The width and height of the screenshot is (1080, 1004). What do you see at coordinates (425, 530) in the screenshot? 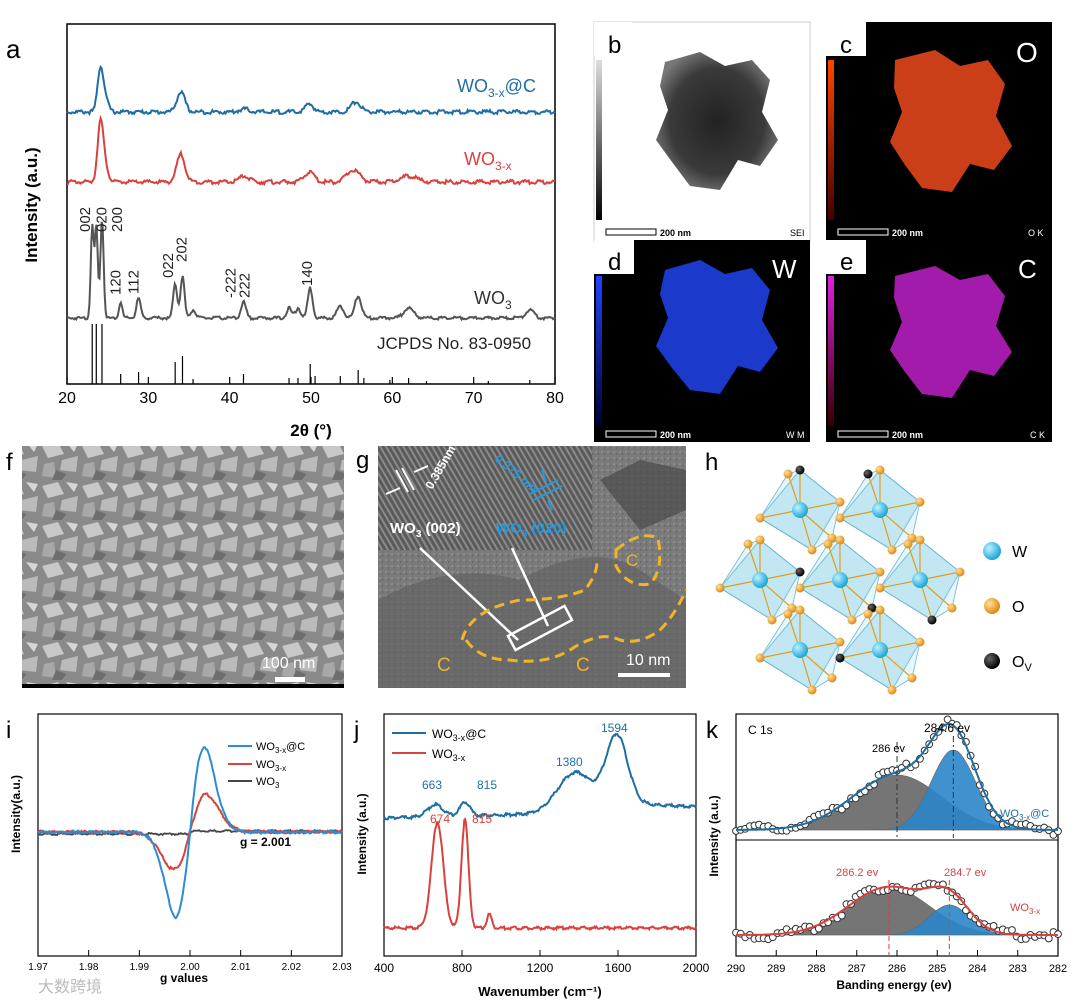
I see `label-wo3-002: WO3 (002)` at bounding box center [425, 530].